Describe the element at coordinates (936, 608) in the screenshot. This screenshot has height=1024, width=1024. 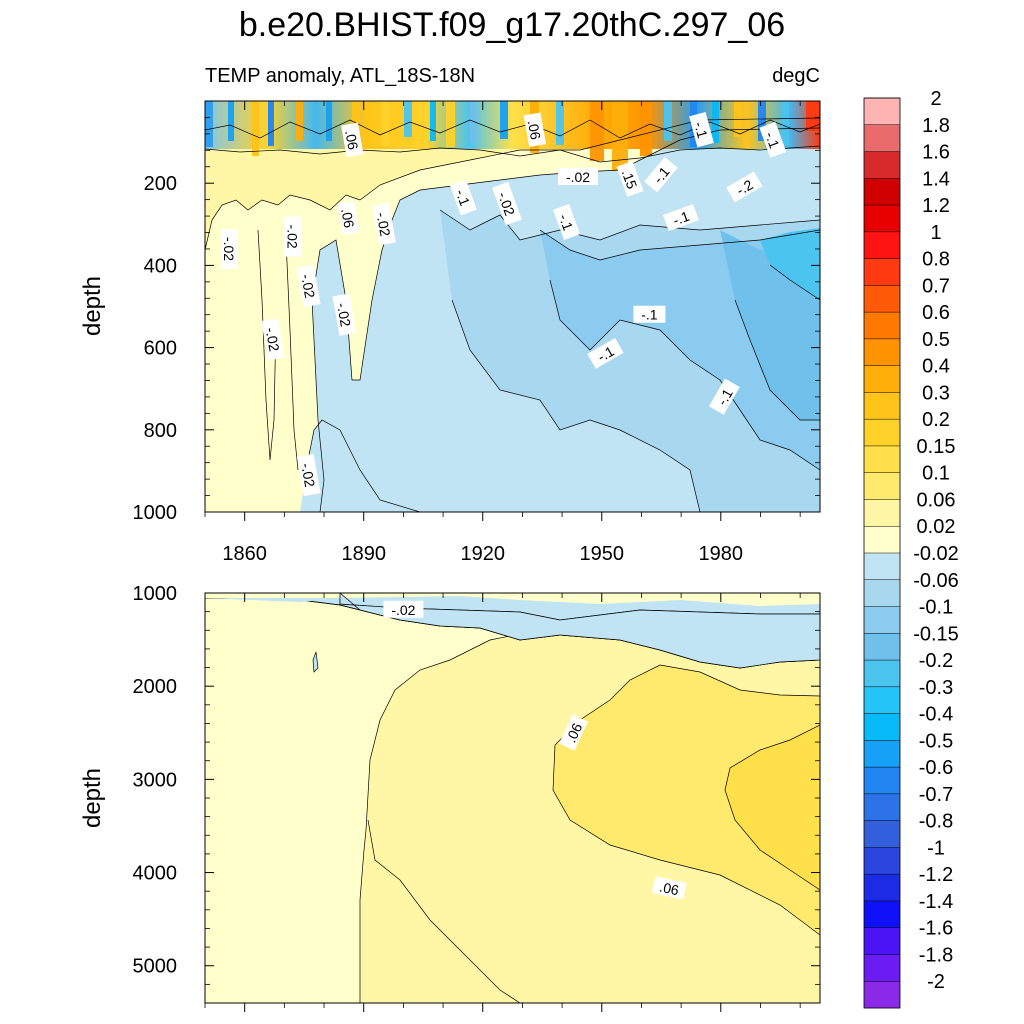
I see `colorbar-level-label: -0.1` at that location.